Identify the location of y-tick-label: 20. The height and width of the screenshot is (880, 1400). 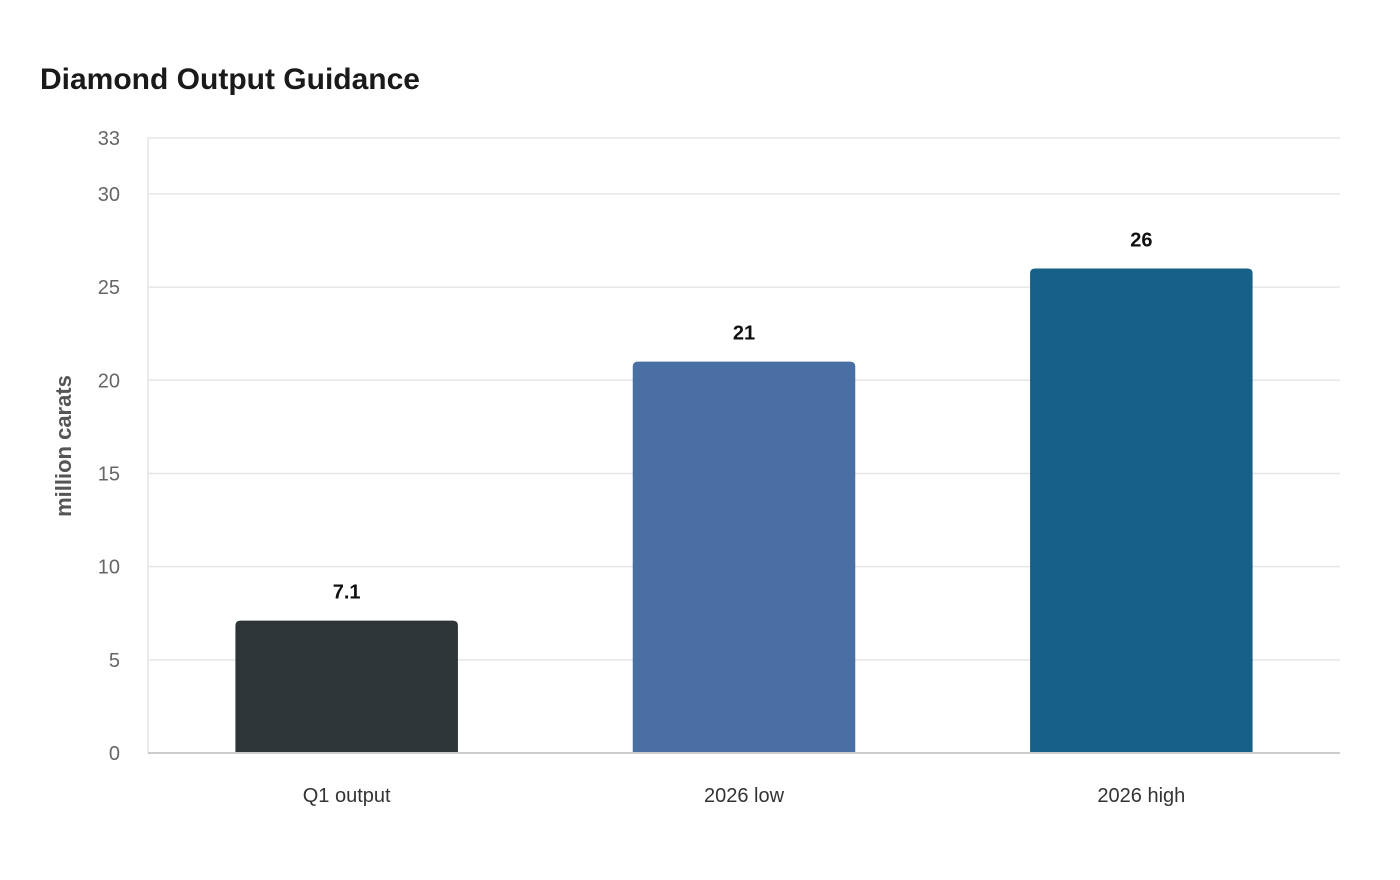
(109, 381).